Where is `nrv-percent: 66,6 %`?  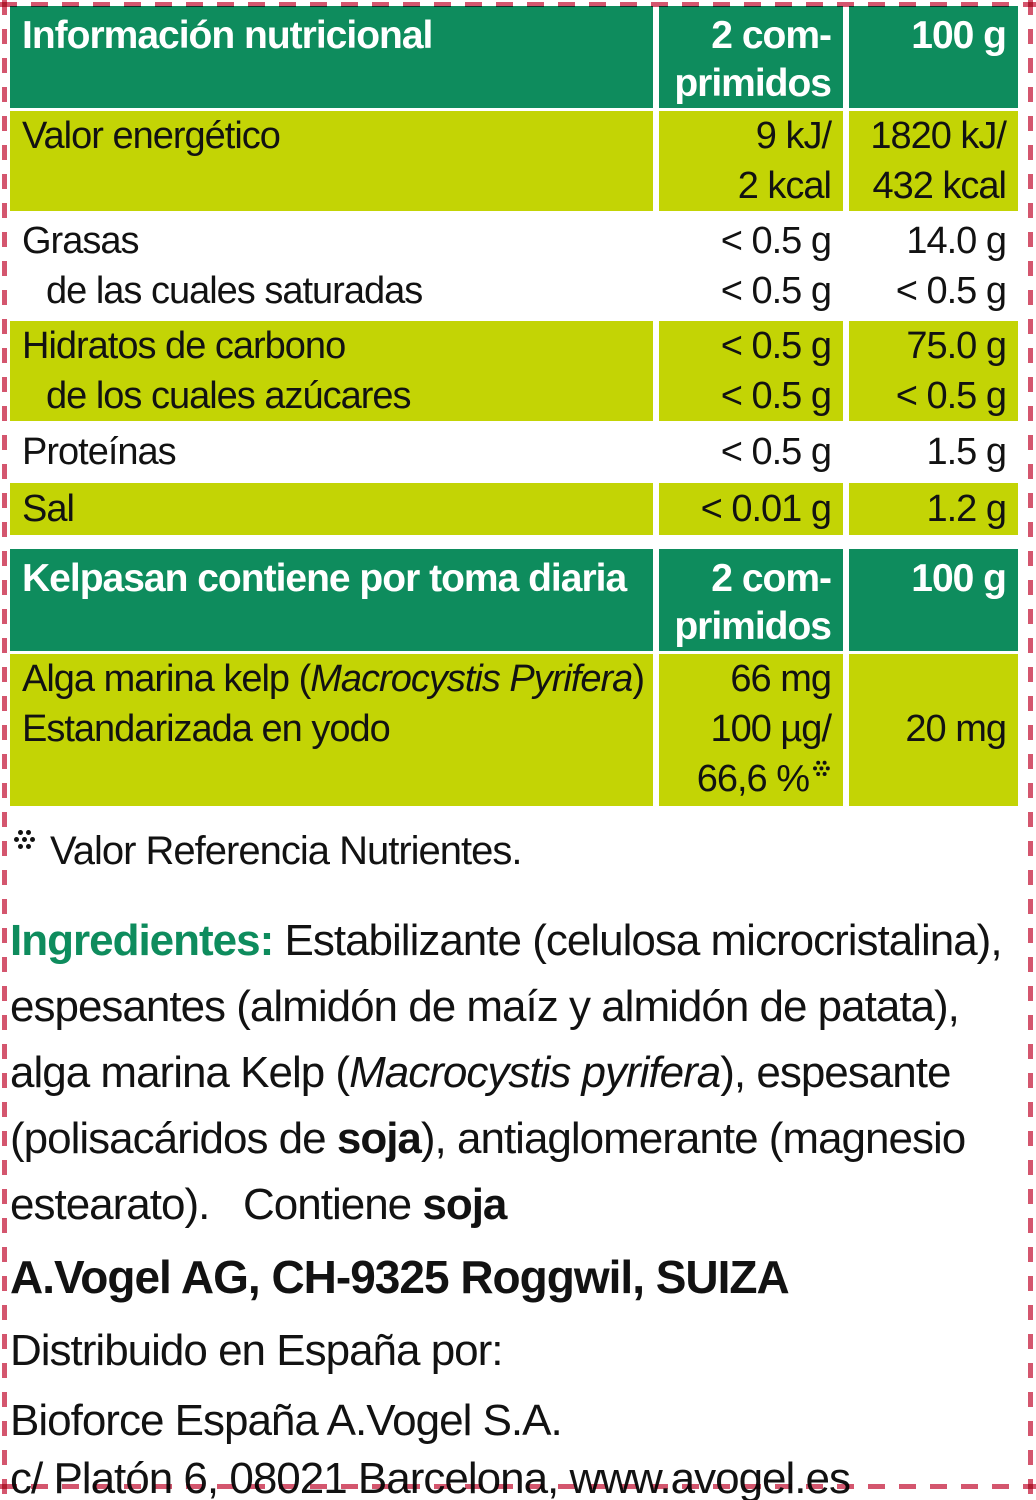 nrv-percent: 66,6 % is located at coordinates (753, 779).